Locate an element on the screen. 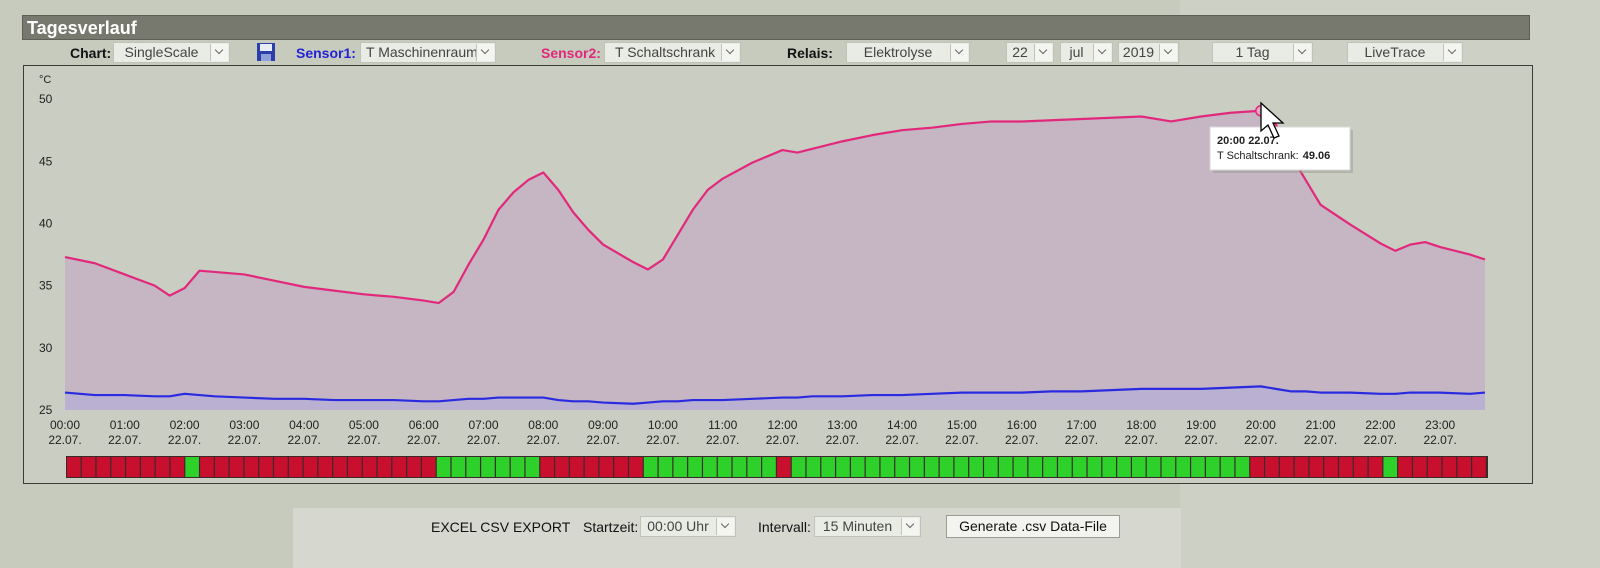  select-text: 22 is located at coordinates (1020, 52).